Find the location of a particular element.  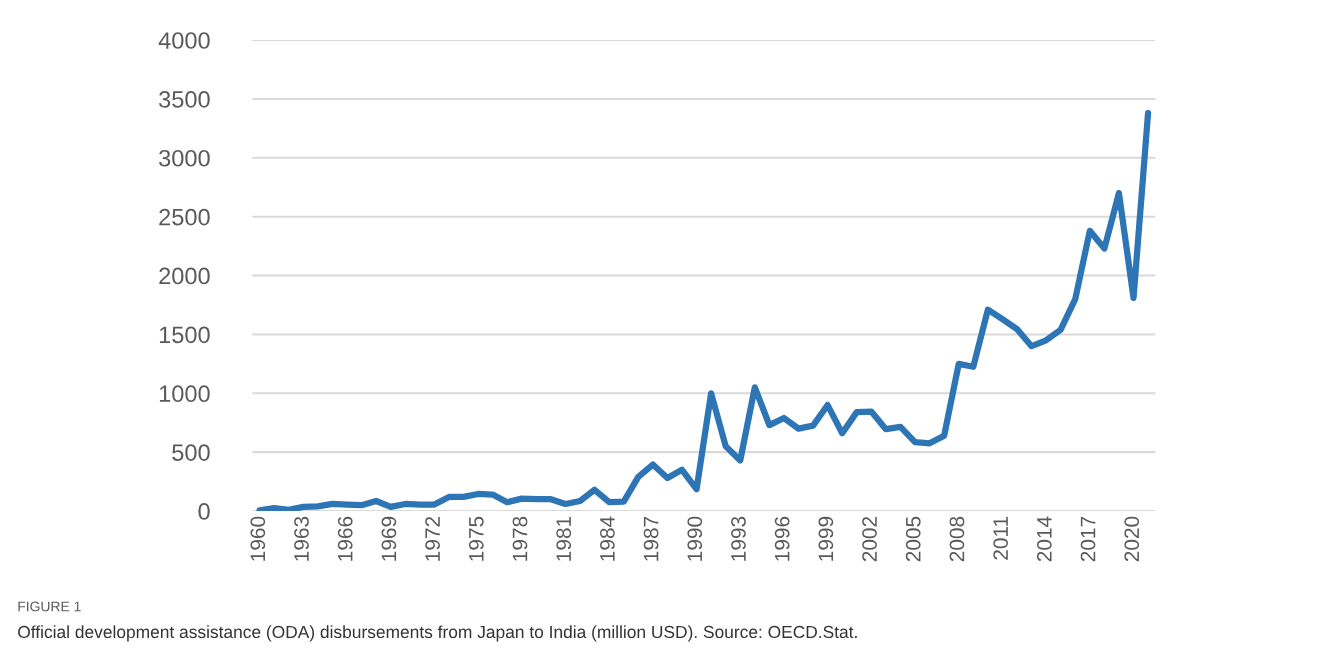

x-tick-label: 1981 is located at coordinates (564, 538).